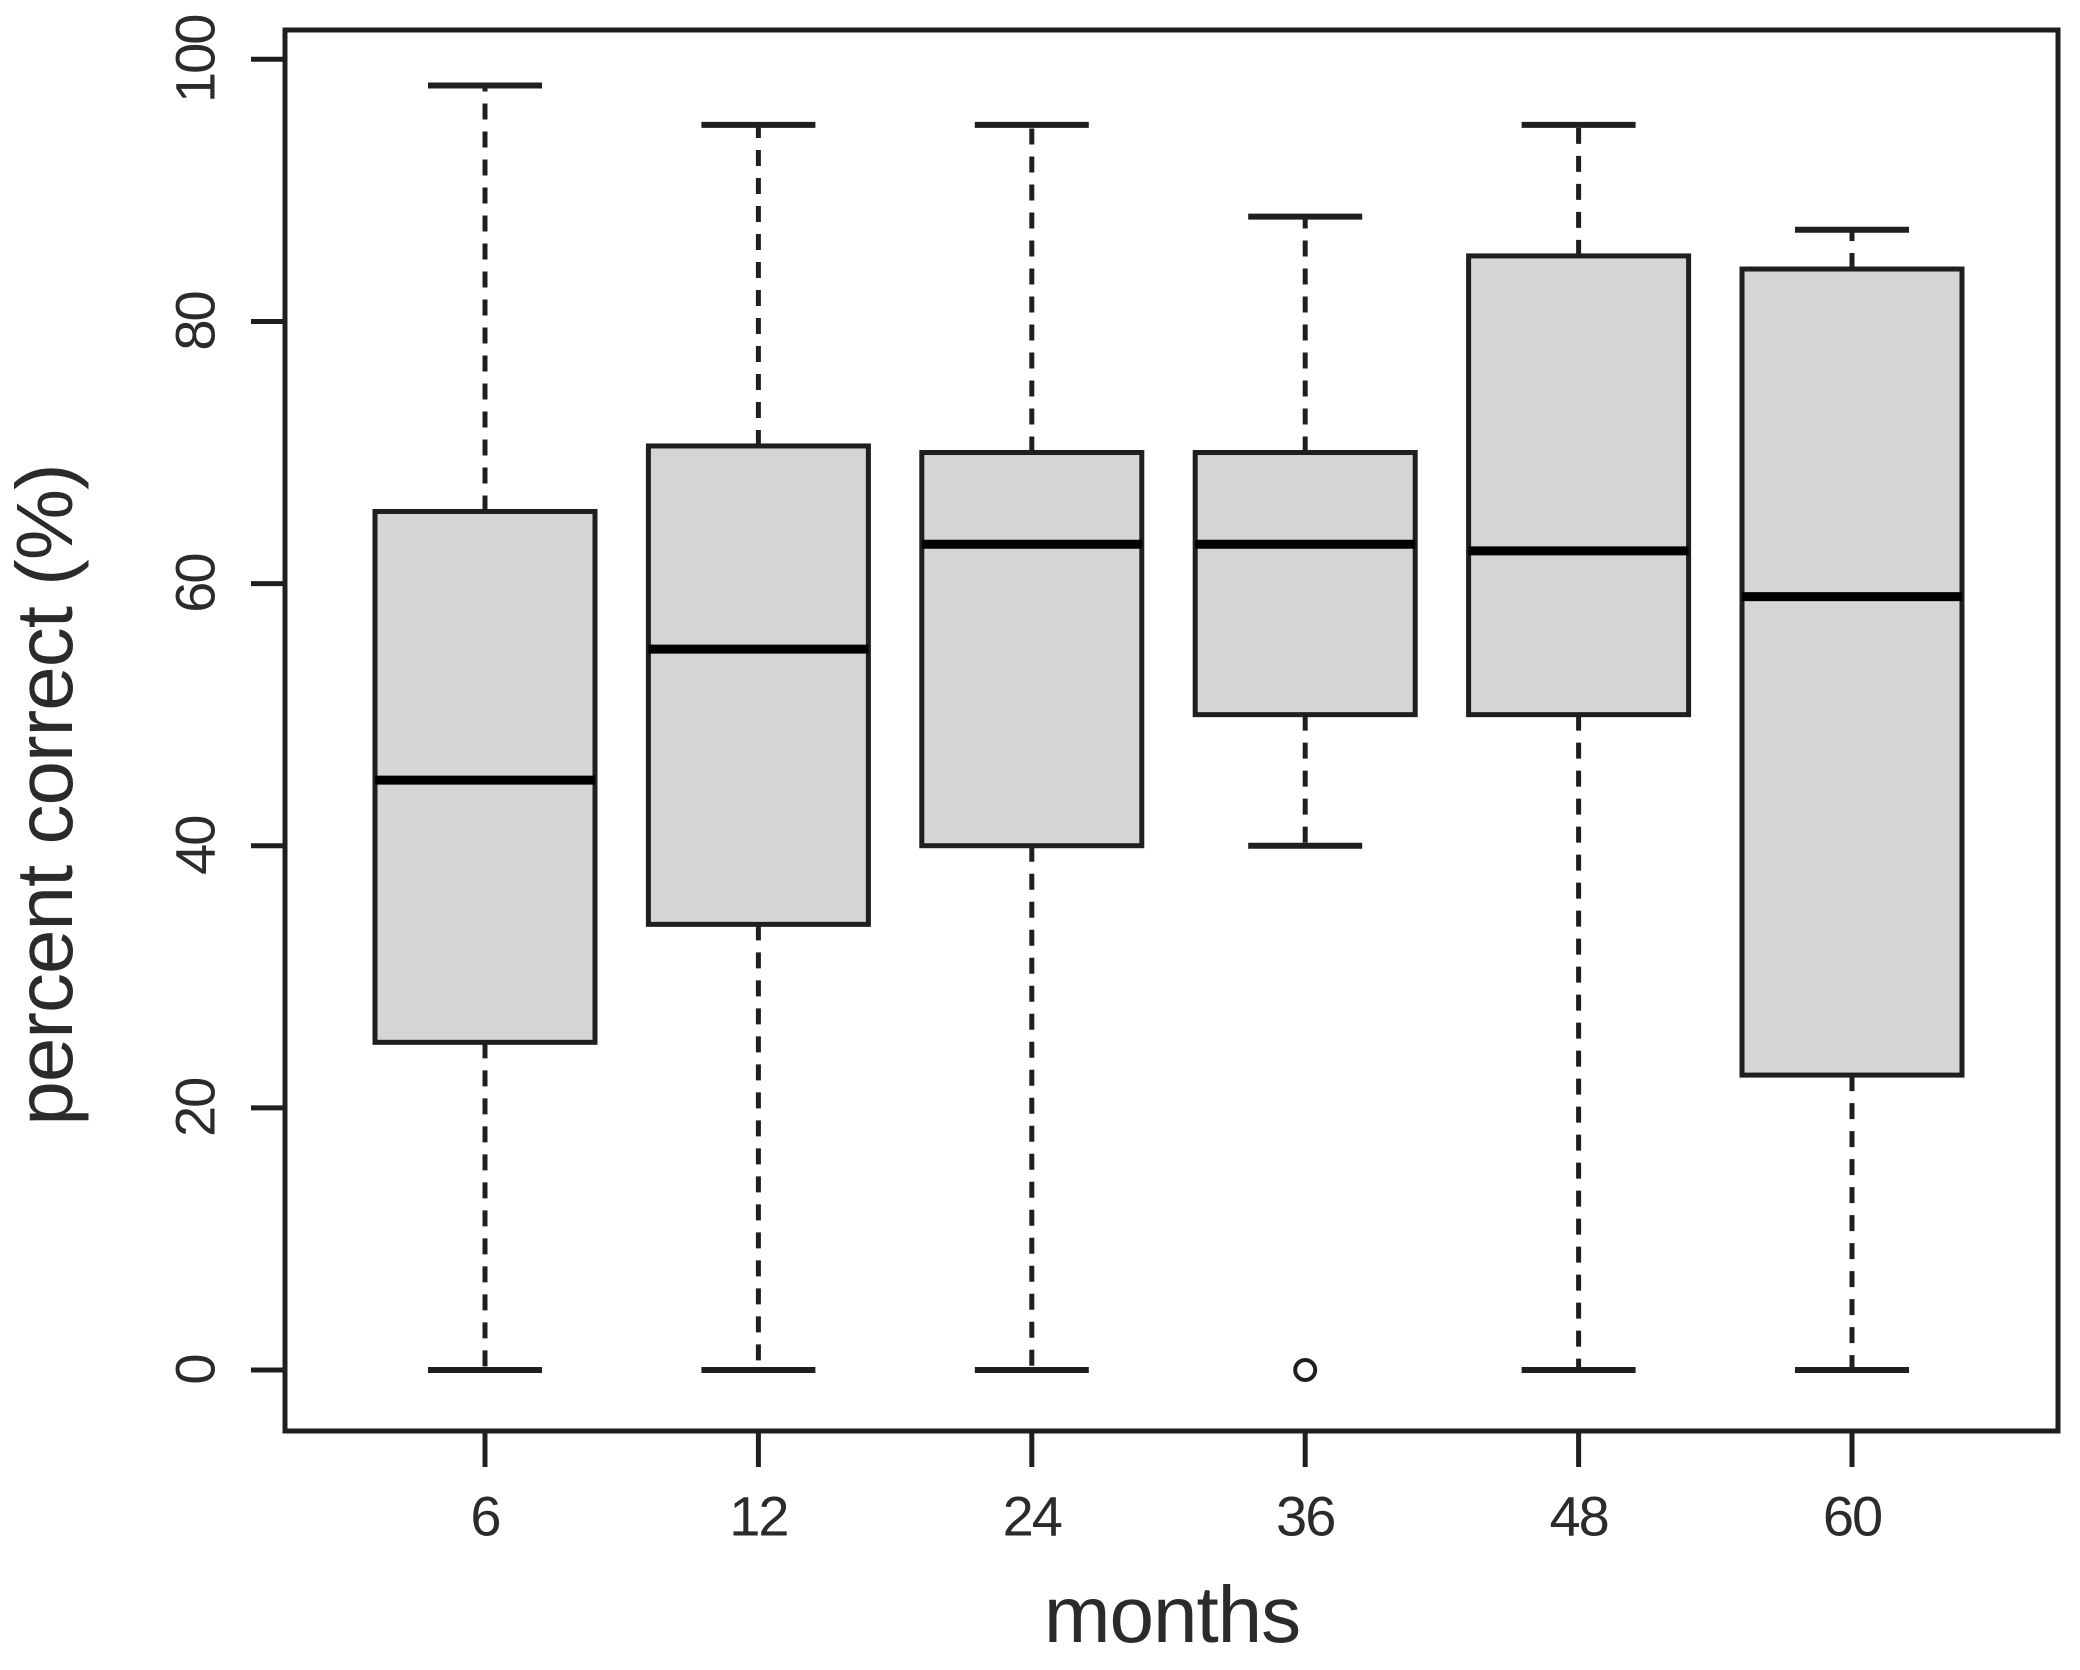 The width and height of the screenshot is (2080, 1670). I want to click on x-axis-tick-label: 24, so click(1032, 1516).